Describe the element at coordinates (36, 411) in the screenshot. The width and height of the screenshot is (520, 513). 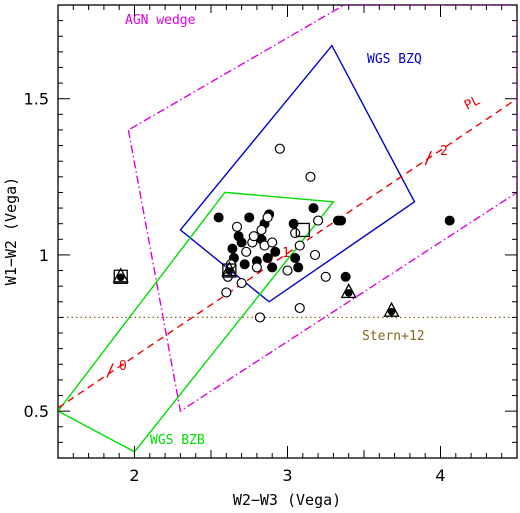
I see `y-tick-label-0: 0.5` at that location.